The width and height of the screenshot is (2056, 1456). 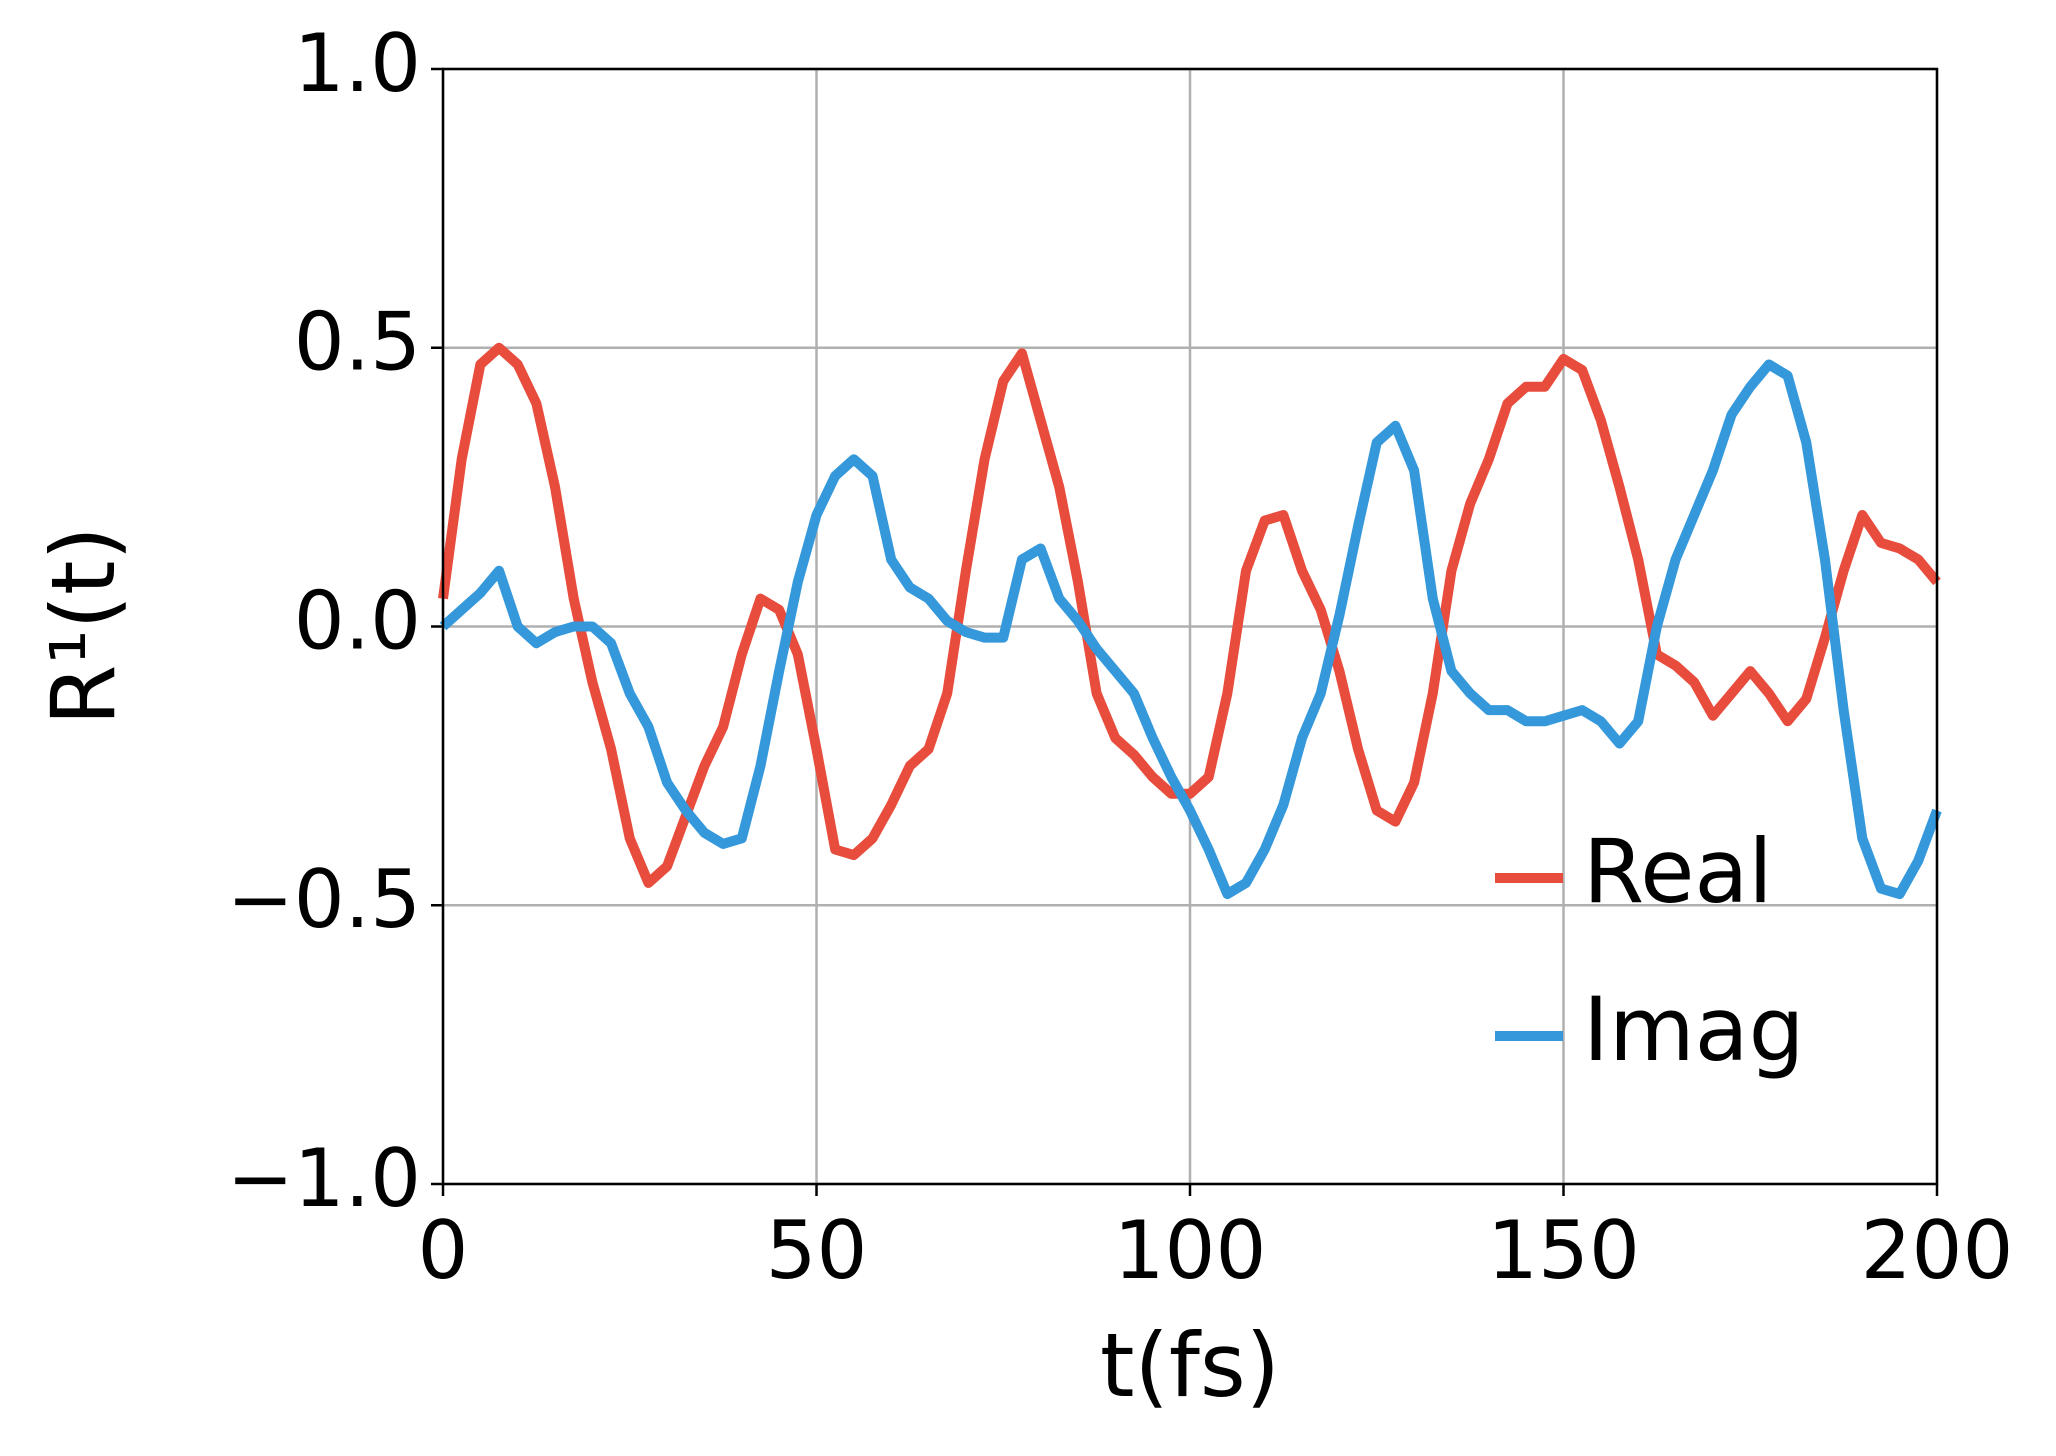 What do you see at coordinates (357, 63) in the screenshot?
I see `y-tick-label: 1.0` at bounding box center [357, 63].